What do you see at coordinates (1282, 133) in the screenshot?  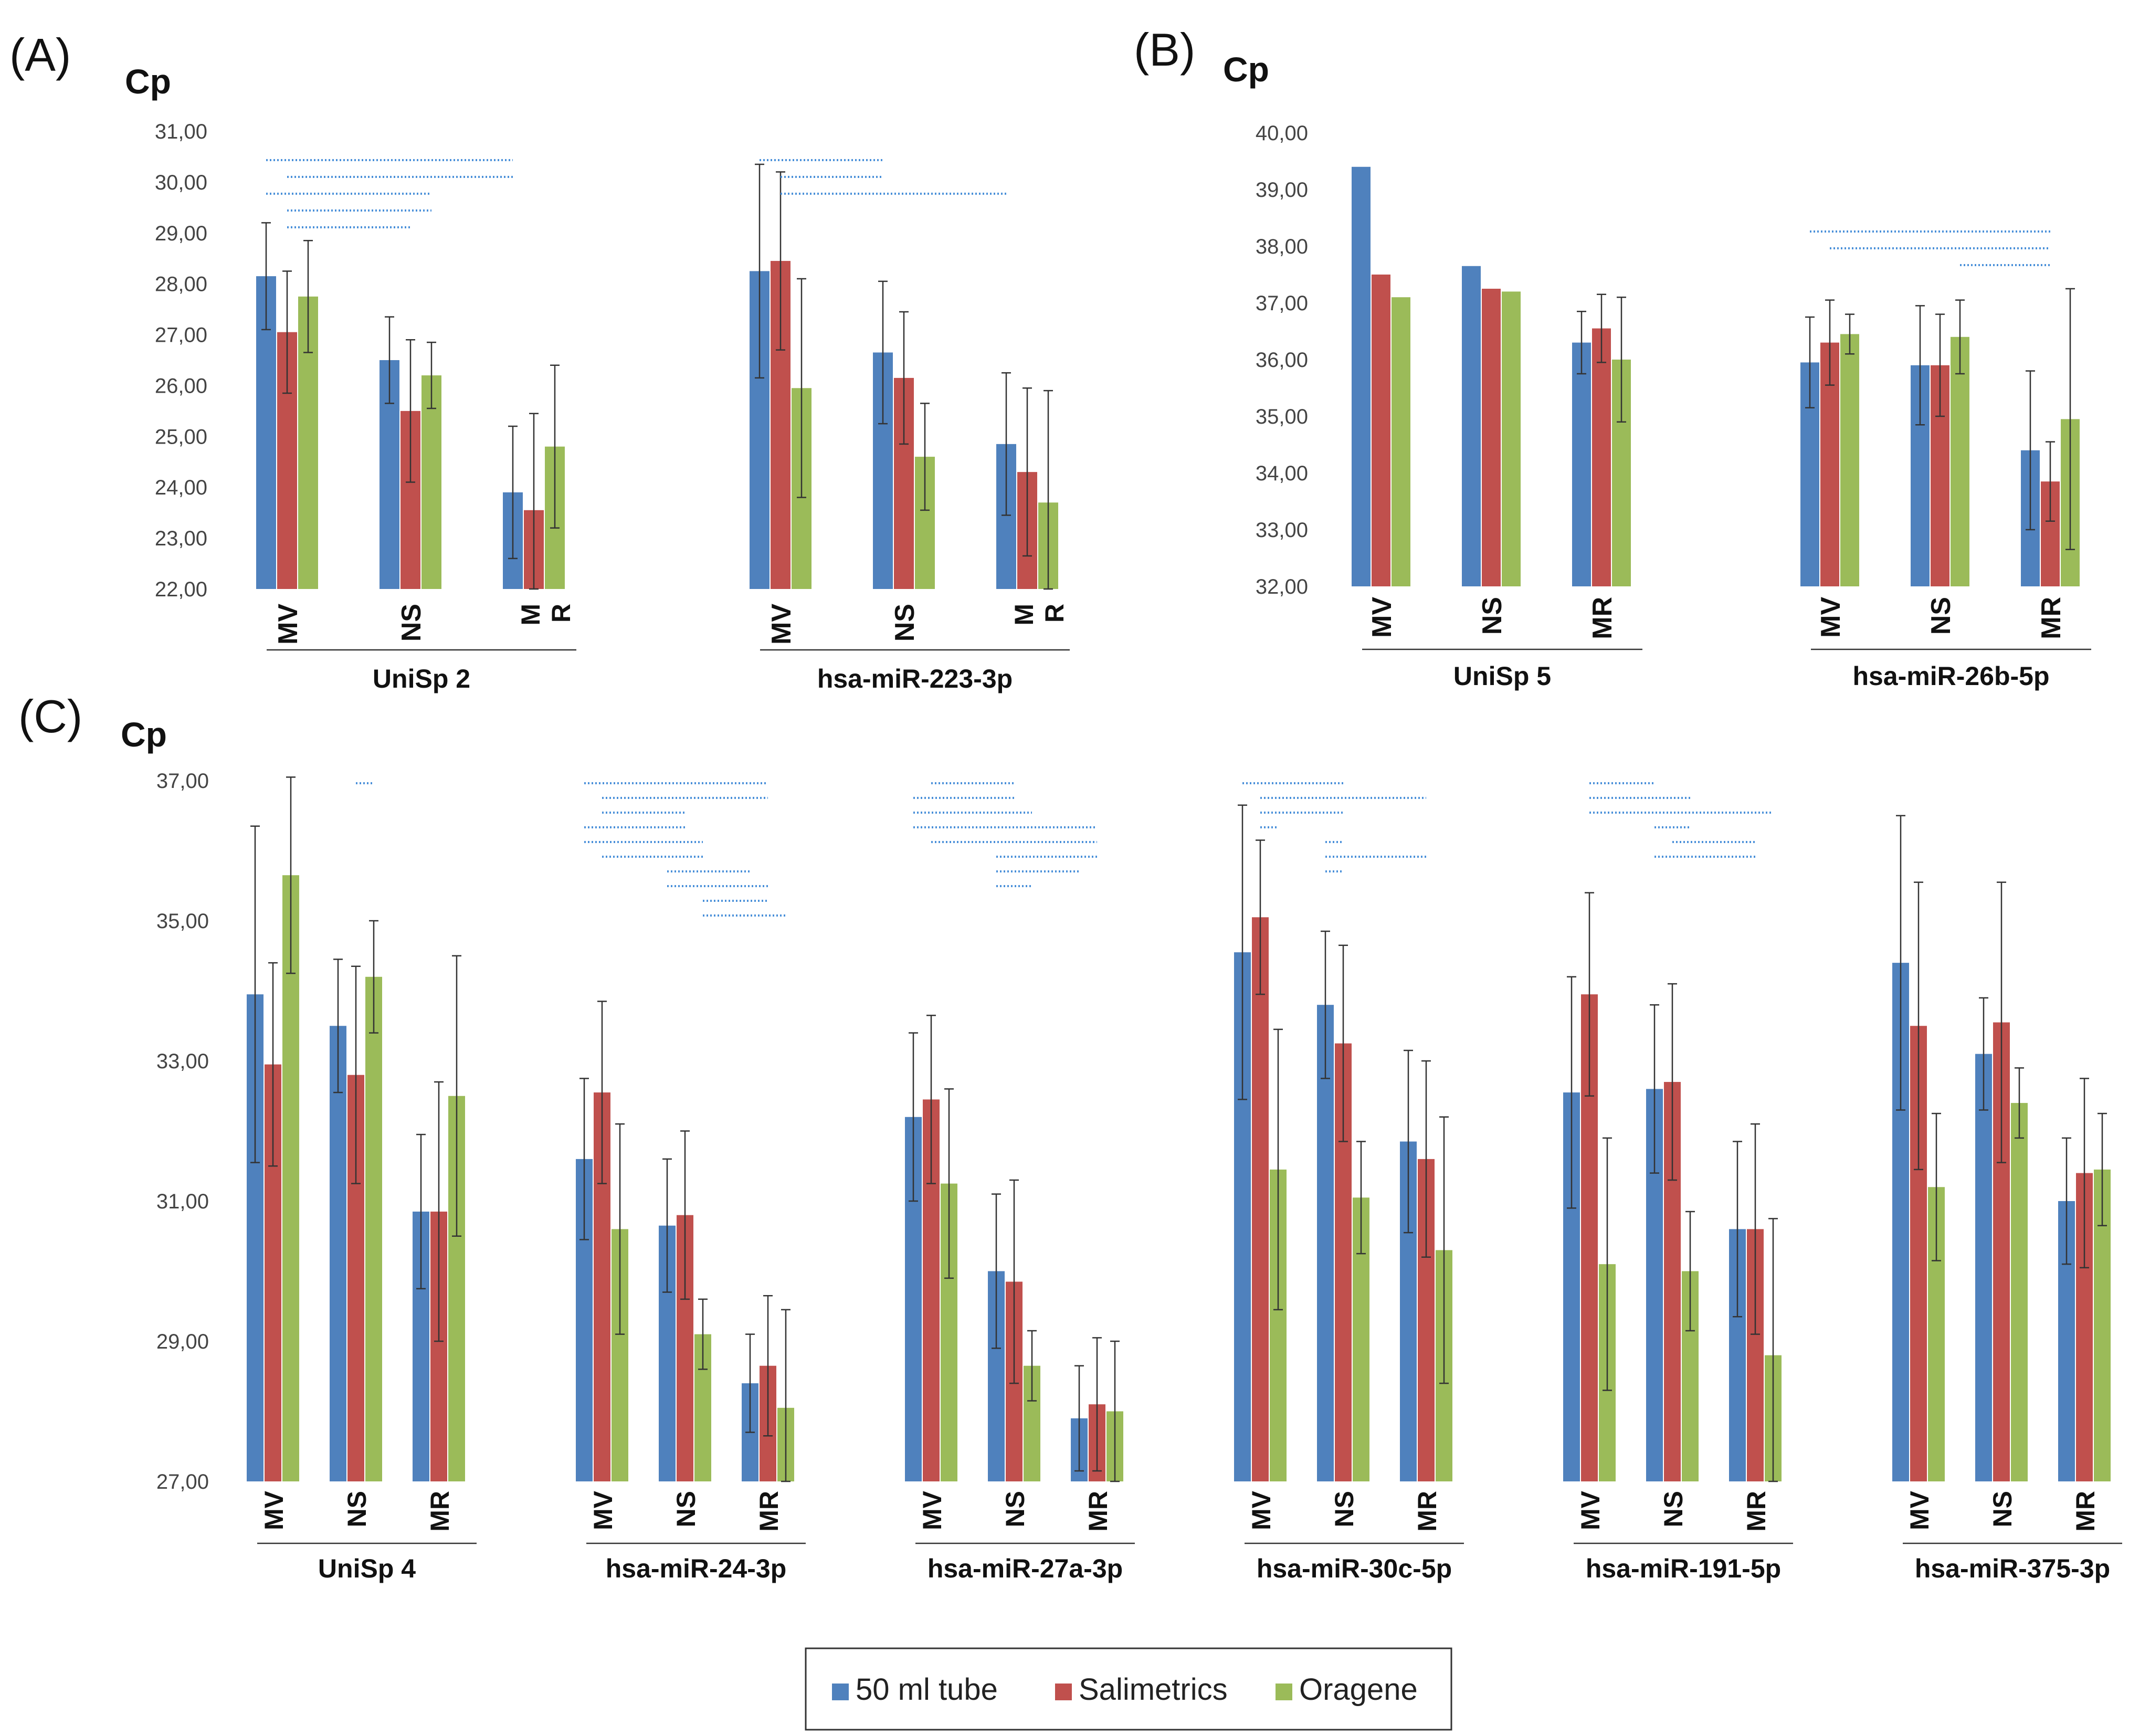 I see `y-tick-label: 40,00` at bounding box center [1282, 133].